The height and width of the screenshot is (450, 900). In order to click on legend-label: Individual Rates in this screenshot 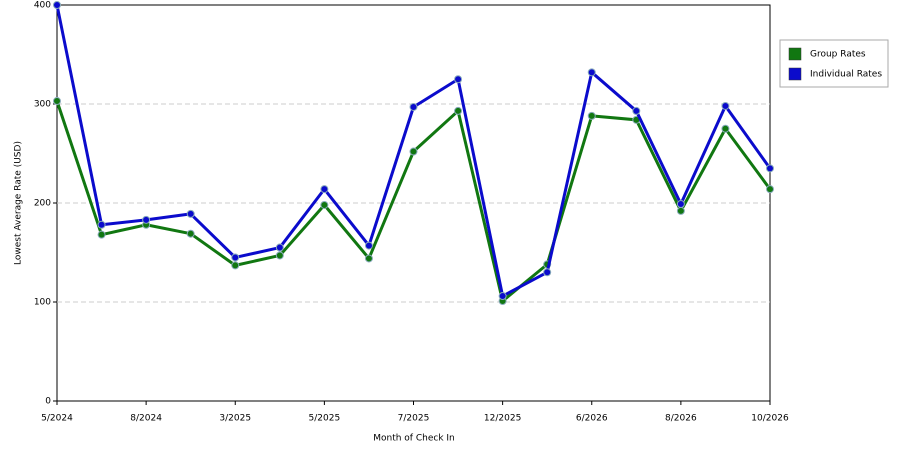, I will do `click(846, 75)`.